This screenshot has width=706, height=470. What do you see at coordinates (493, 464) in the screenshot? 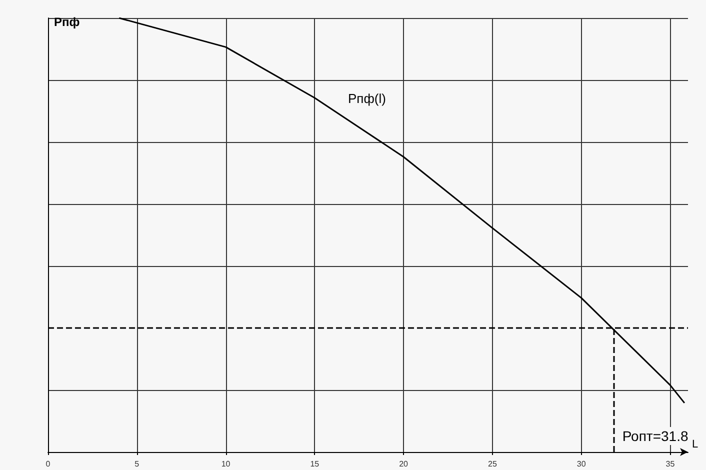
I see `x-tick-label: 25` at bounding box center [493, 464].